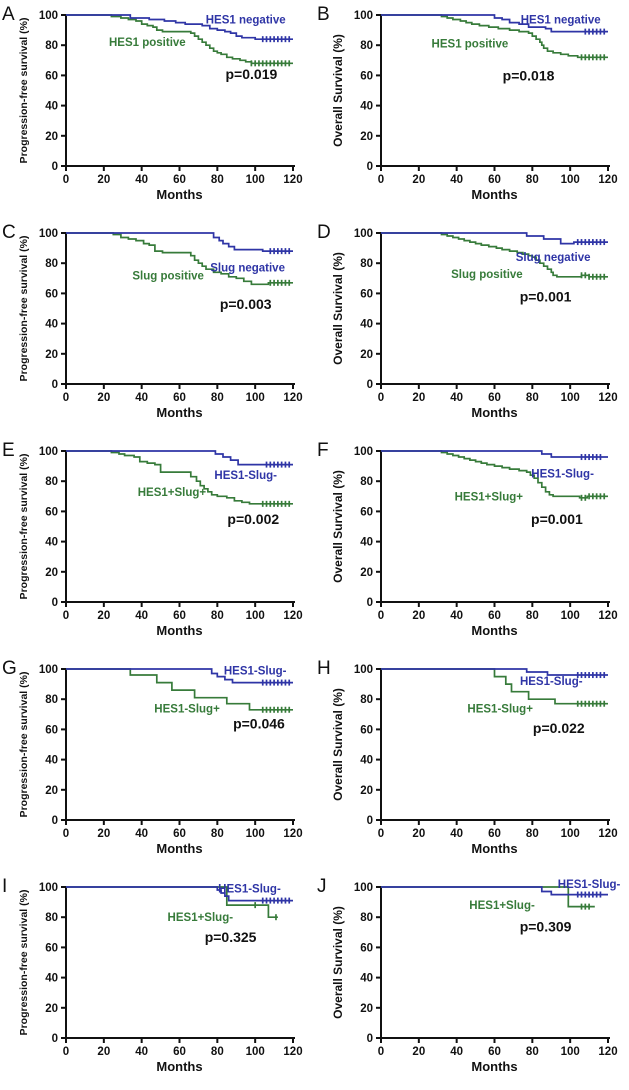  Describe the element at coordinates (179, 477) in the screenshot. I see `HES1+Slug+-curve` at that location.